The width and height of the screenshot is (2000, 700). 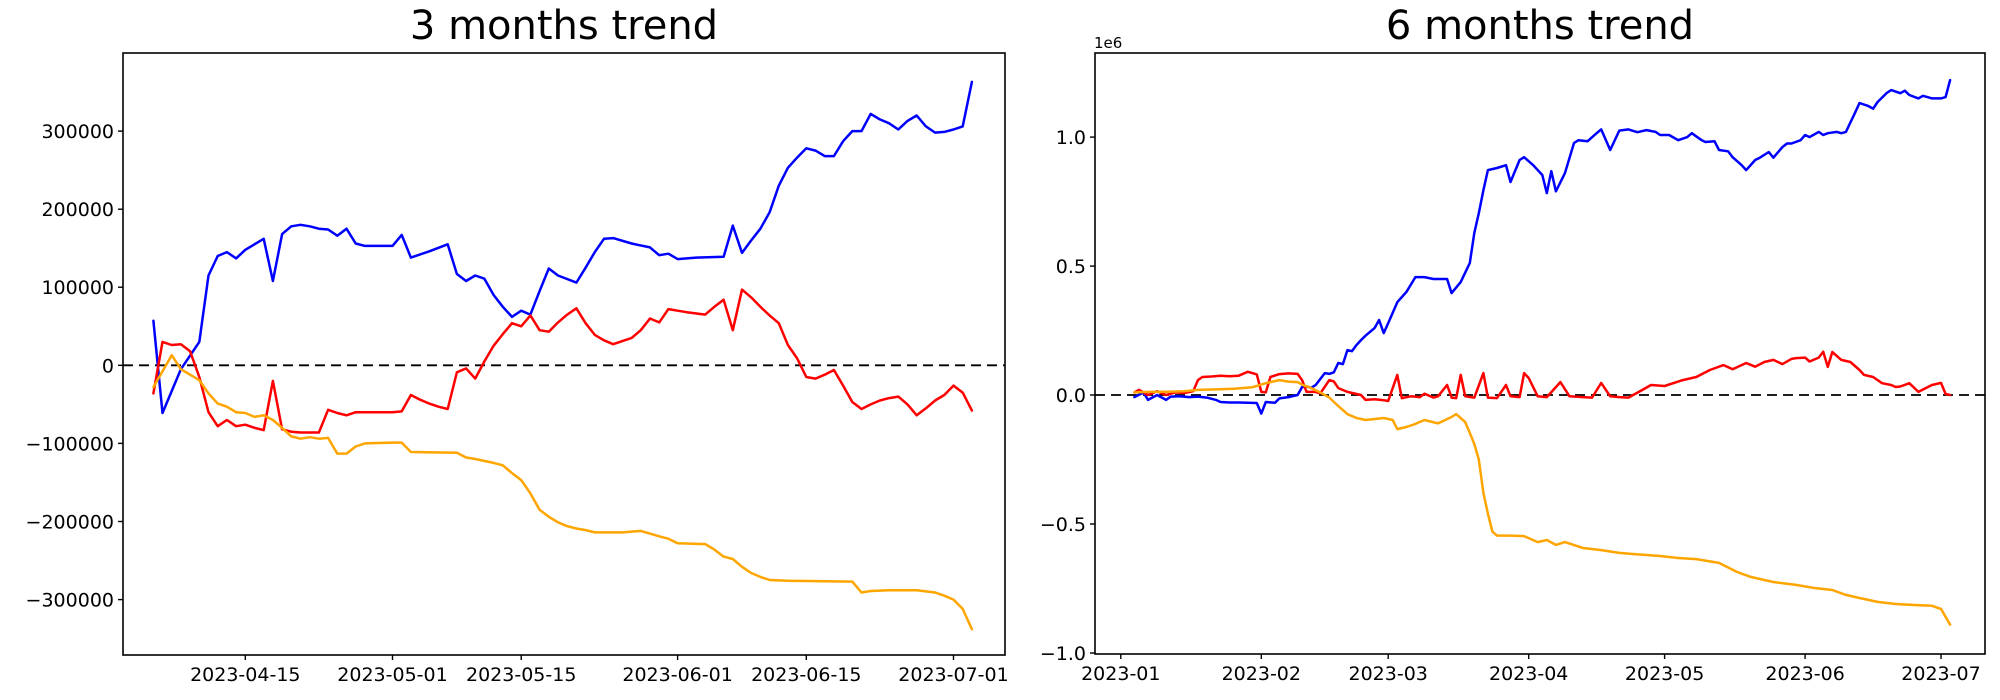 I want to click on x-tick-label: 2023-05, so click(x=1664, y=674).